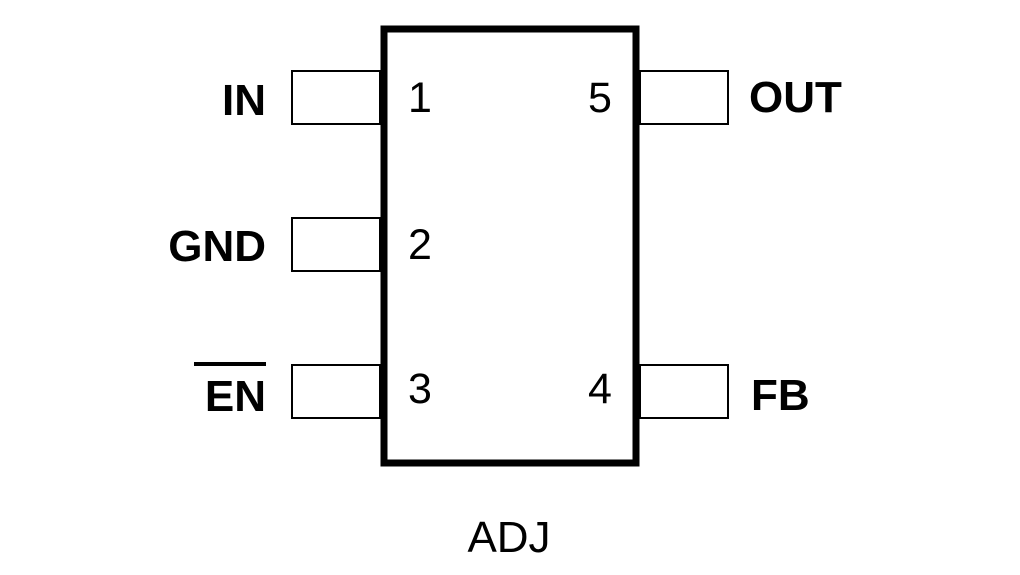  I want to click on pin-1: 1 IN, so click(327, 97).